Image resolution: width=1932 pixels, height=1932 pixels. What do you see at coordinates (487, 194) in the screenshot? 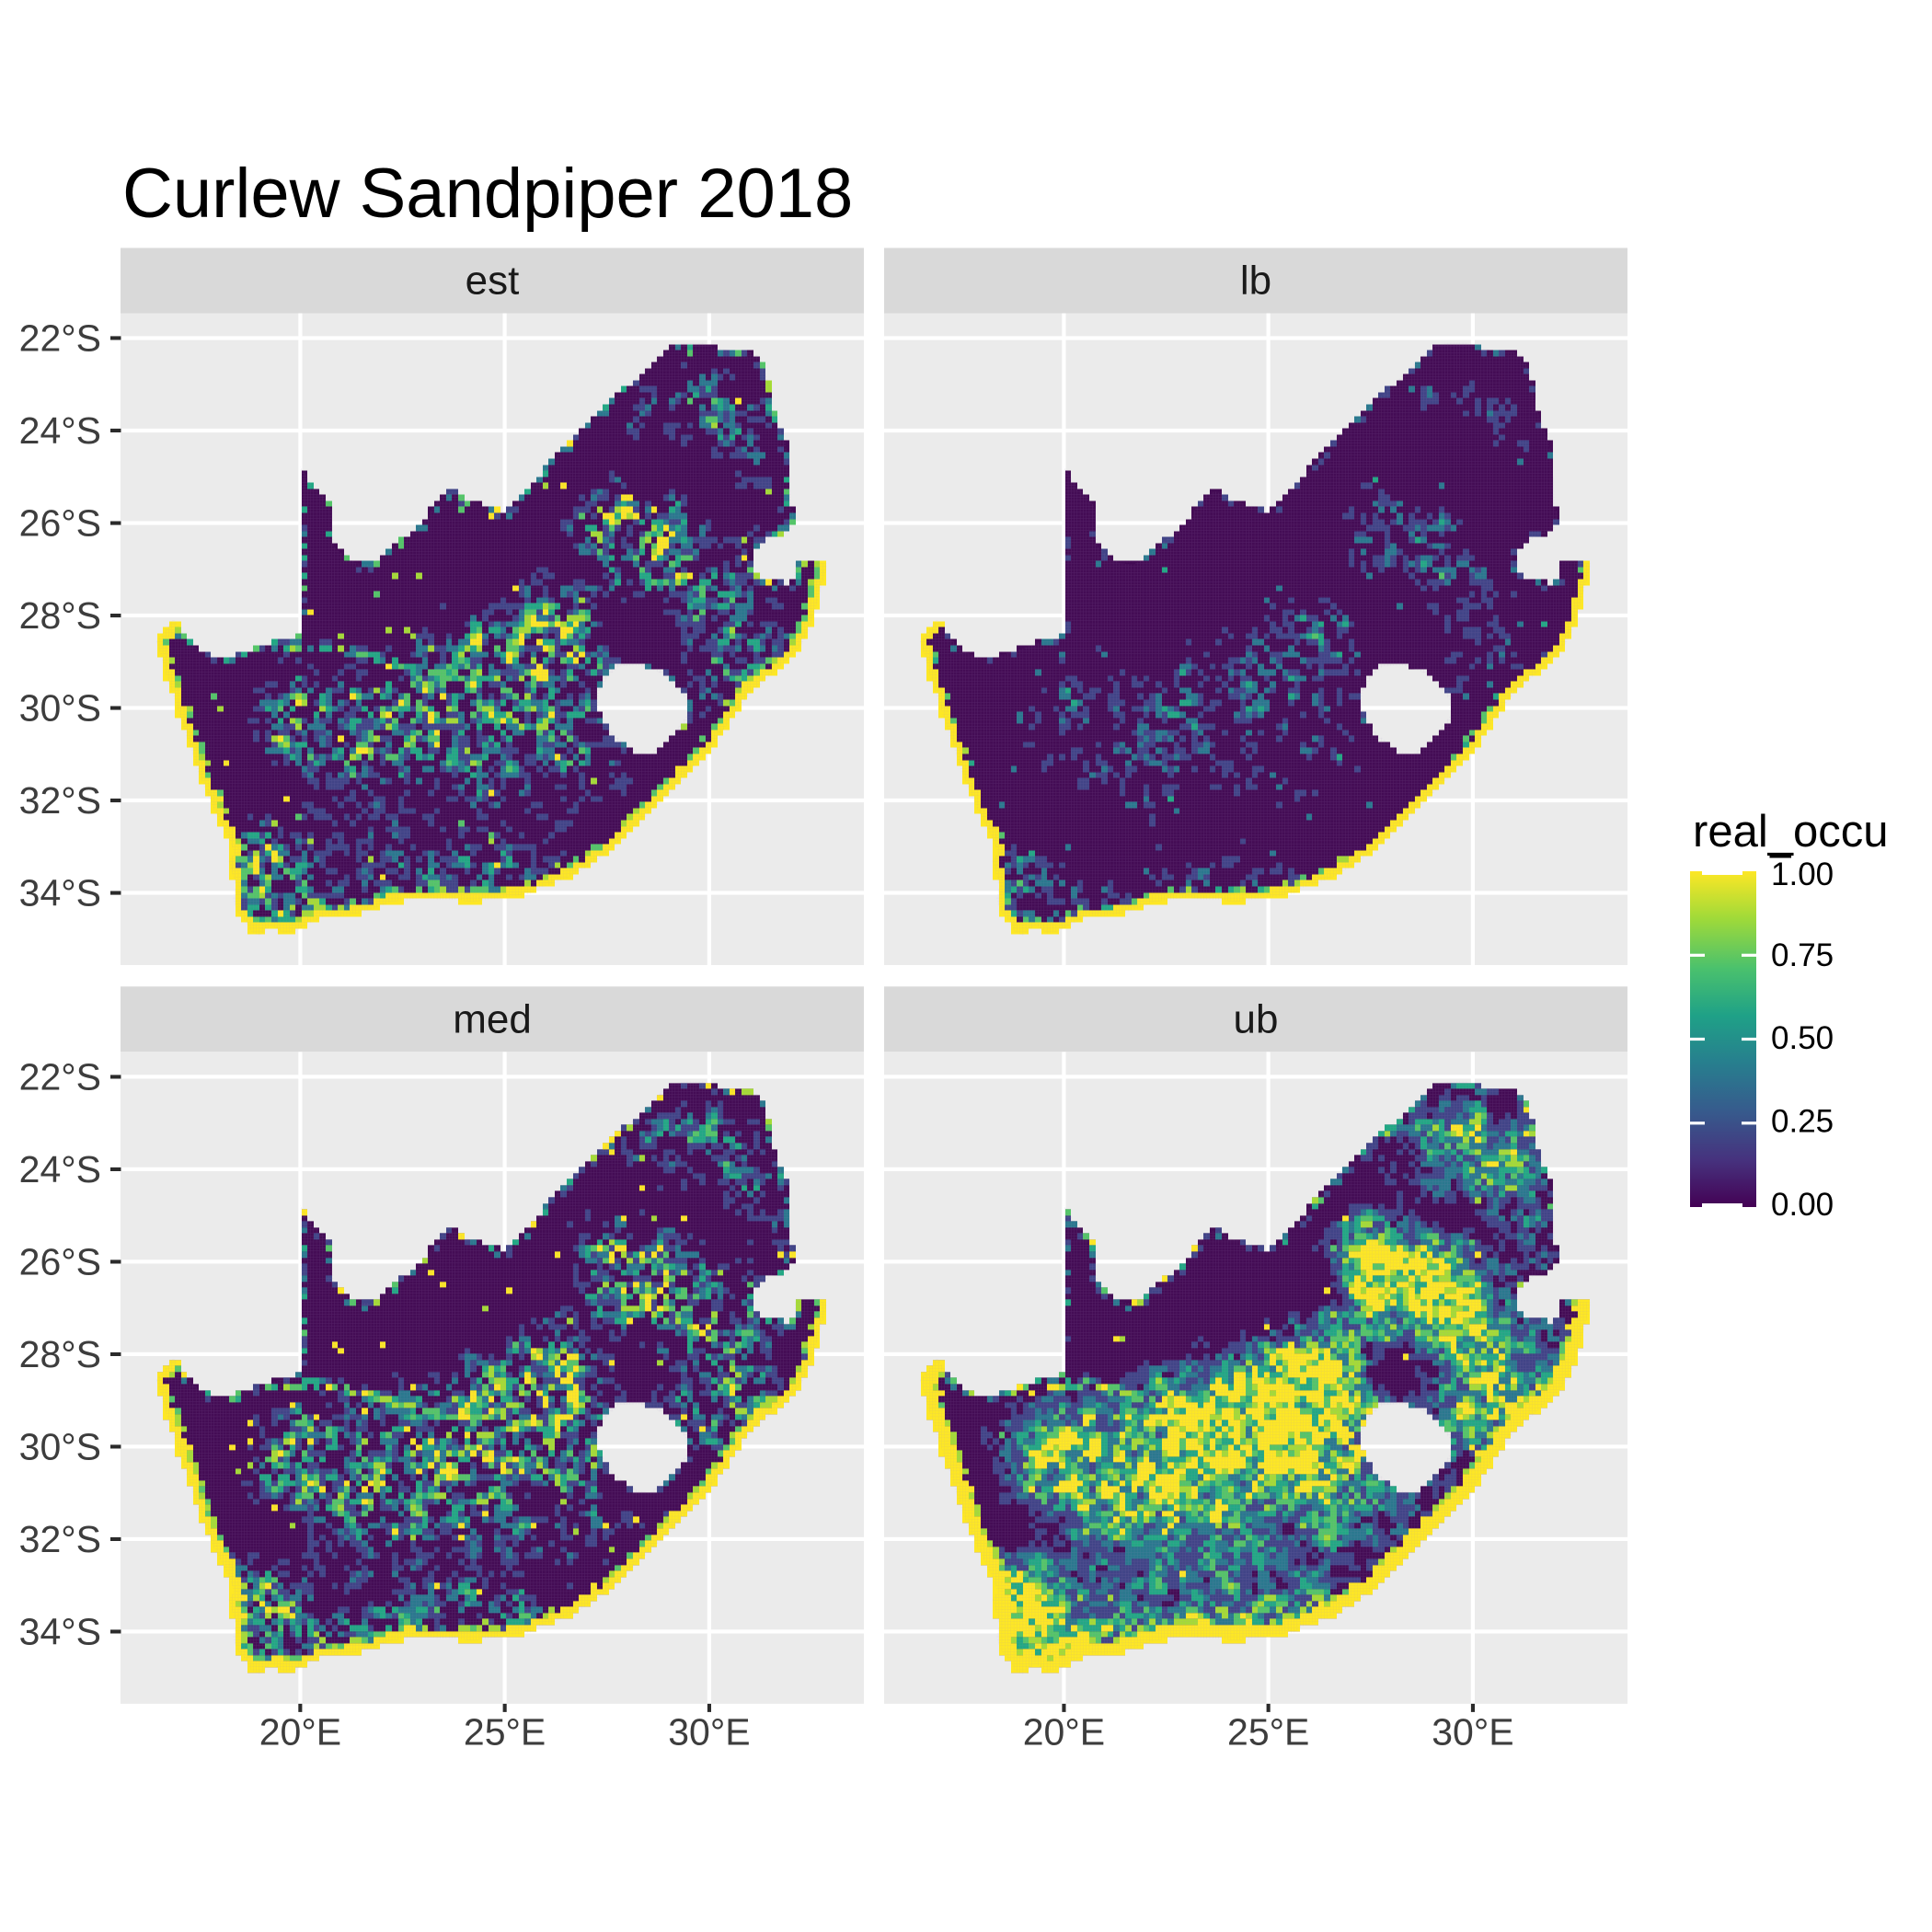
I see `svg-text: Curlew Sandpiper 2018` at bounding box center [487, 194].